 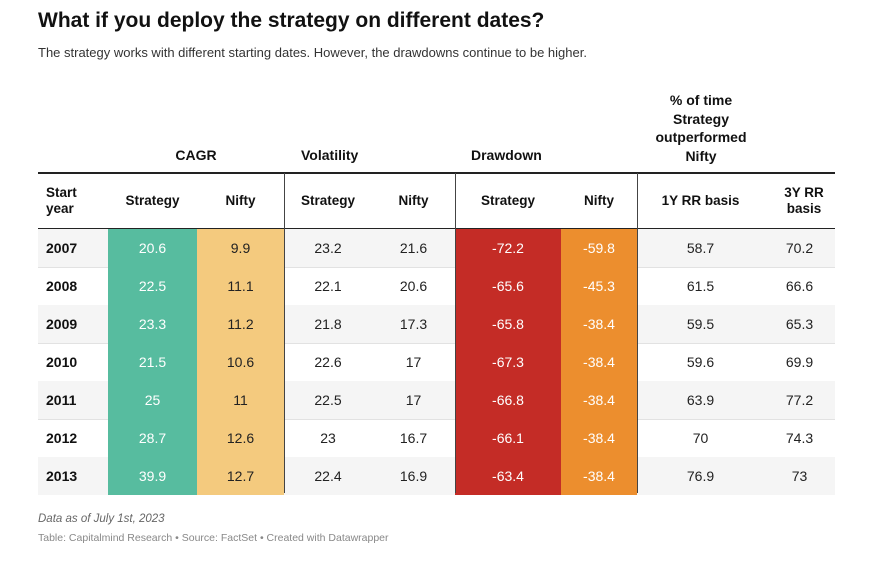 I want to click on cell-volatility-nifty: 21.6, so click(x=413, y=248).